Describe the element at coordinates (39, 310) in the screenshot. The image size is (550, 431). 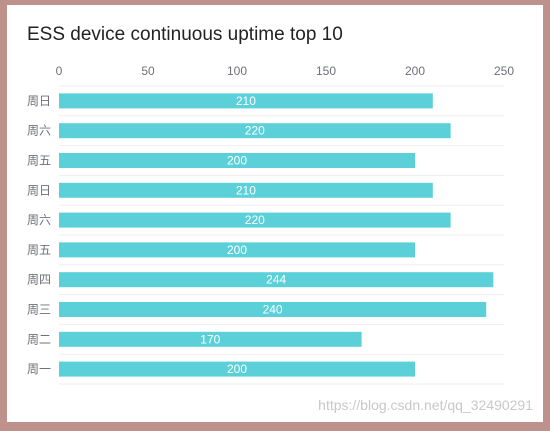
I see `y-category-label: 周三` at that location.